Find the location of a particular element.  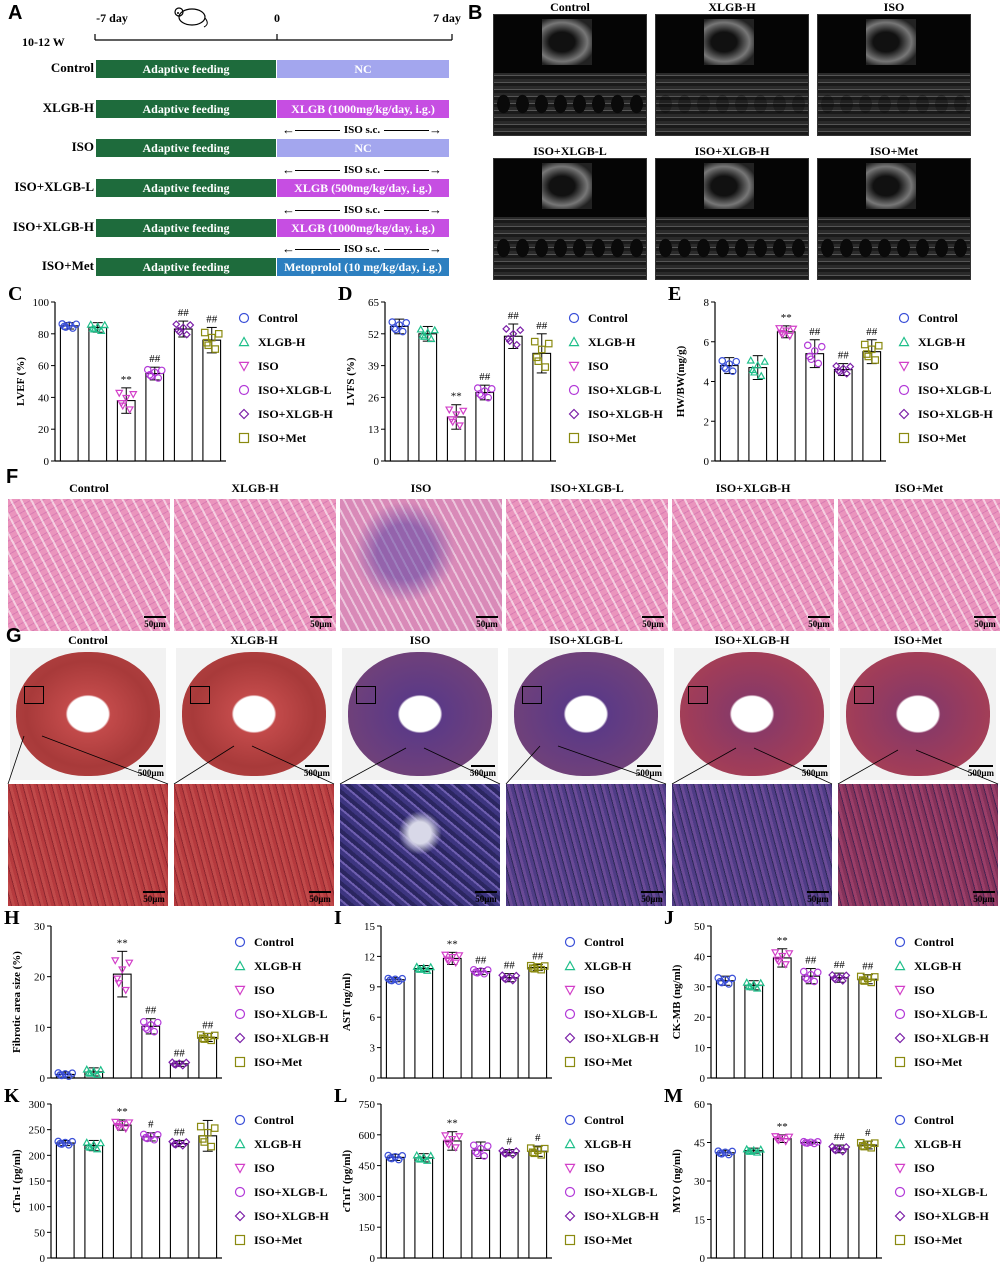

panel-label-h: H is located at coordinates (12, 918).